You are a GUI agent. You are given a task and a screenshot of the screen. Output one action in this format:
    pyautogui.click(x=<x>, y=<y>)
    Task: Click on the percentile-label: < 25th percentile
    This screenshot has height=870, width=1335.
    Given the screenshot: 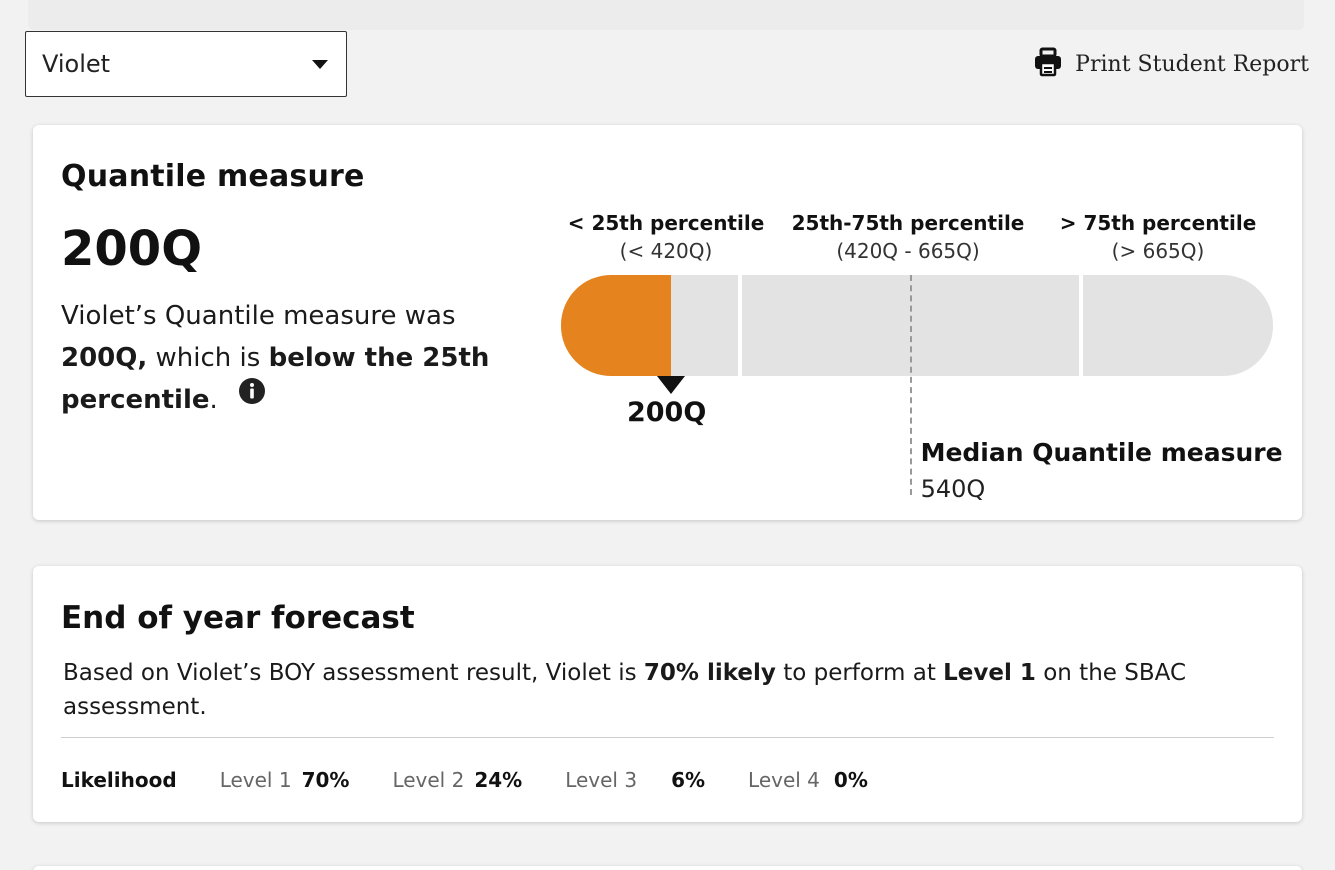 What is the action you would take?
    pyautogui.click(x=666, y=223)
    